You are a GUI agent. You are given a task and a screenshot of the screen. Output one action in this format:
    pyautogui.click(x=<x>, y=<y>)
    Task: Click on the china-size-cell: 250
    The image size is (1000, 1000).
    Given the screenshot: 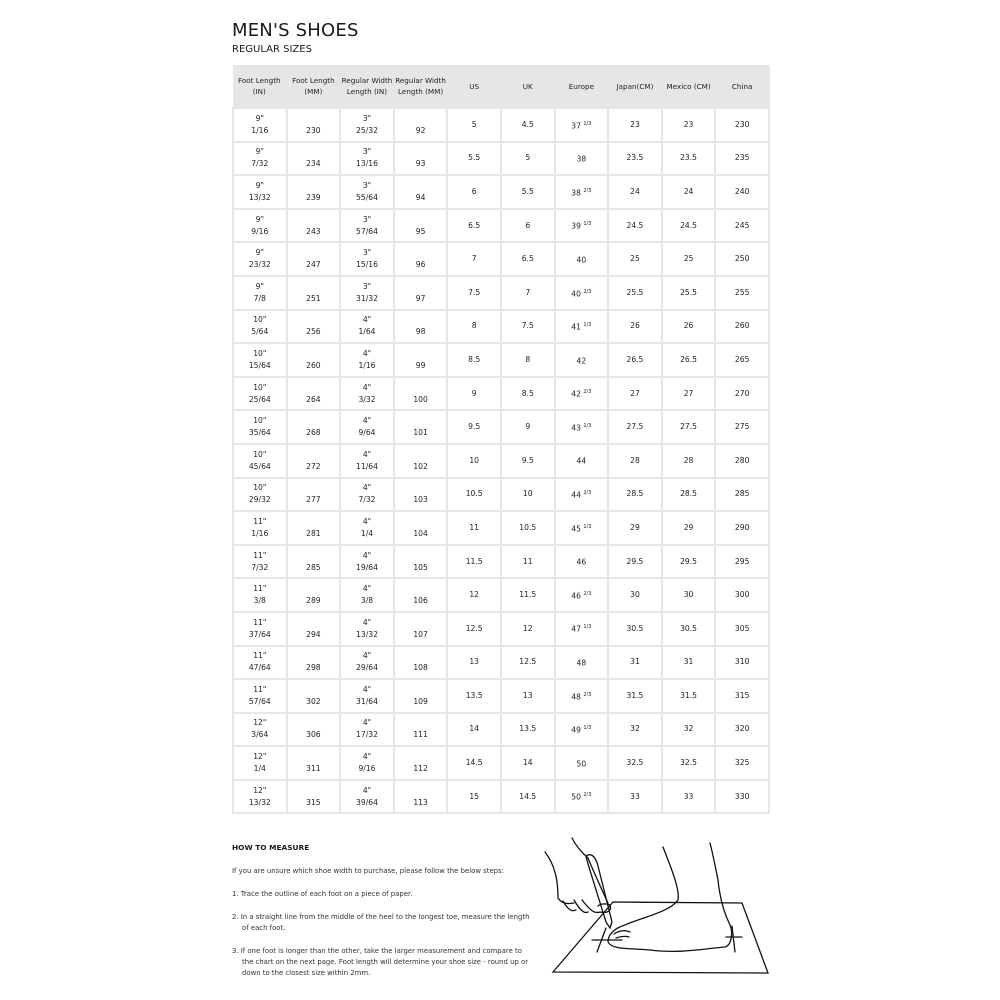 What is the action you would take?
    pyautogui.click(x=742, y=259)
    